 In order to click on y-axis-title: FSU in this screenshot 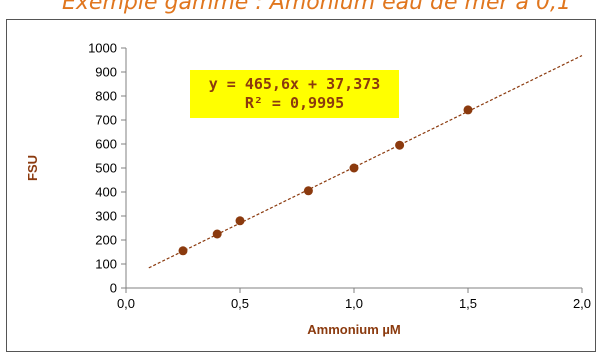, I will do `click(32, 168)`.